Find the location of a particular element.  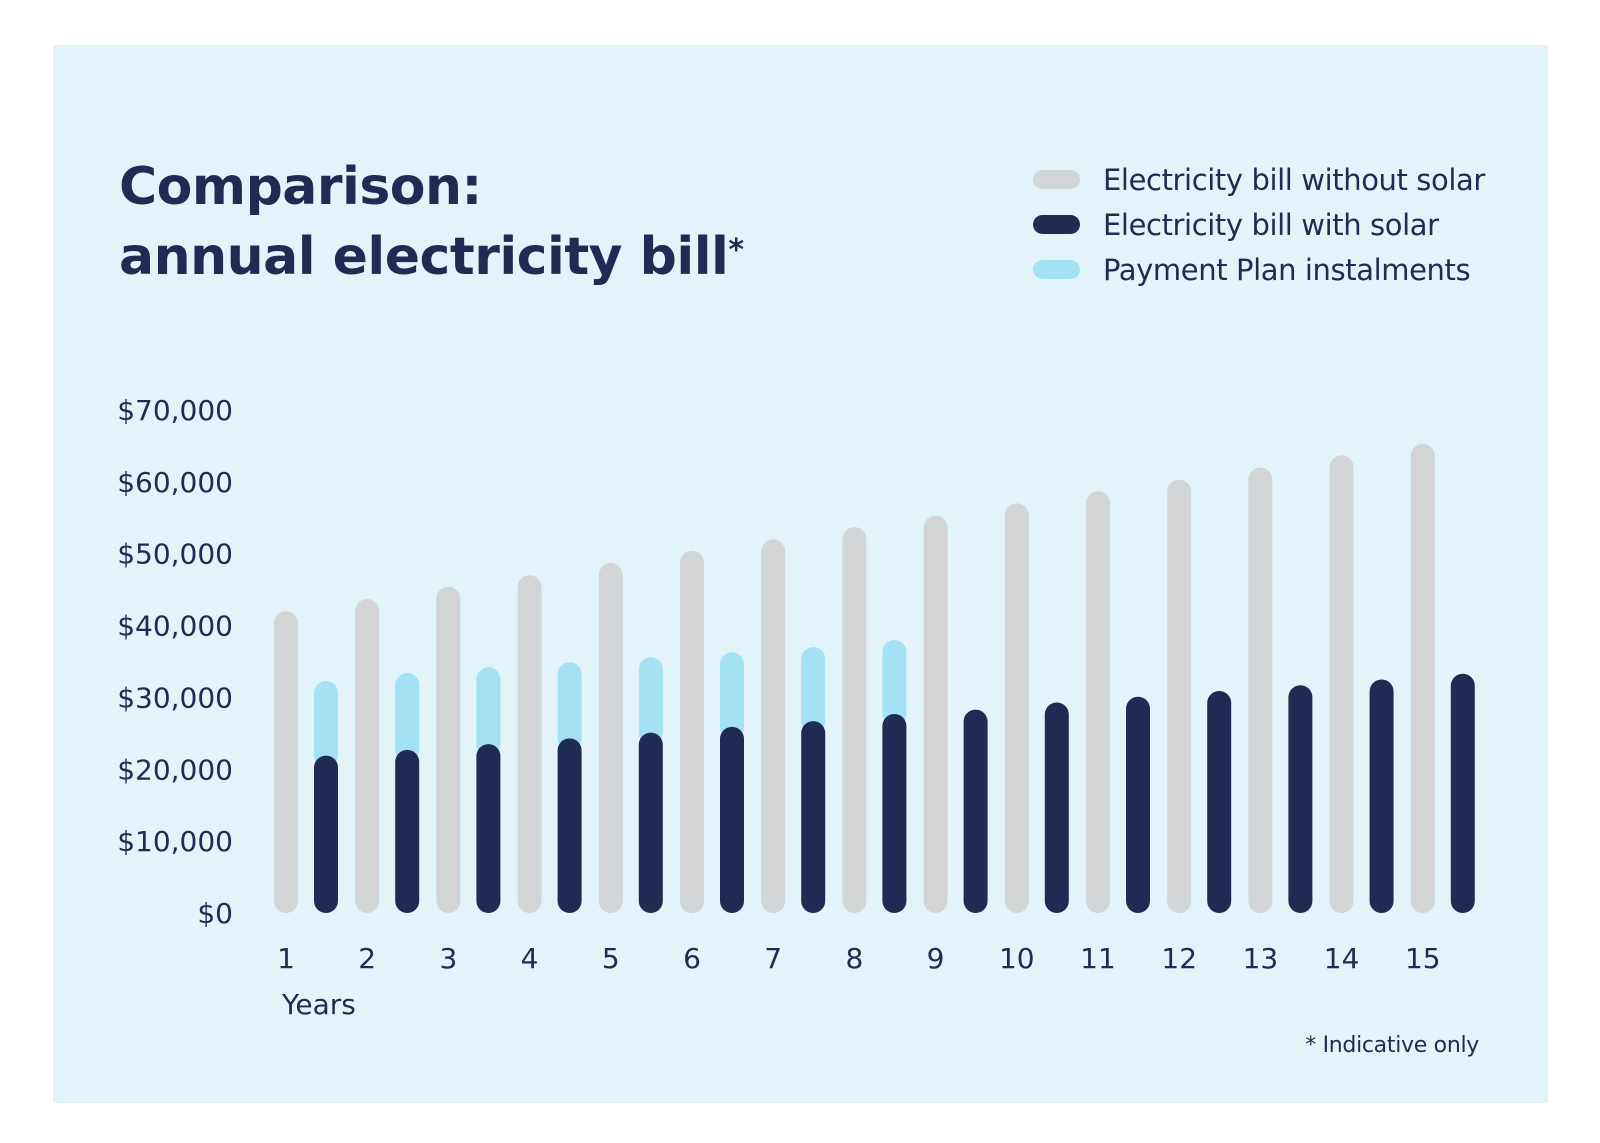

x-tick-label: 4 is located at coordinates (530, 958).